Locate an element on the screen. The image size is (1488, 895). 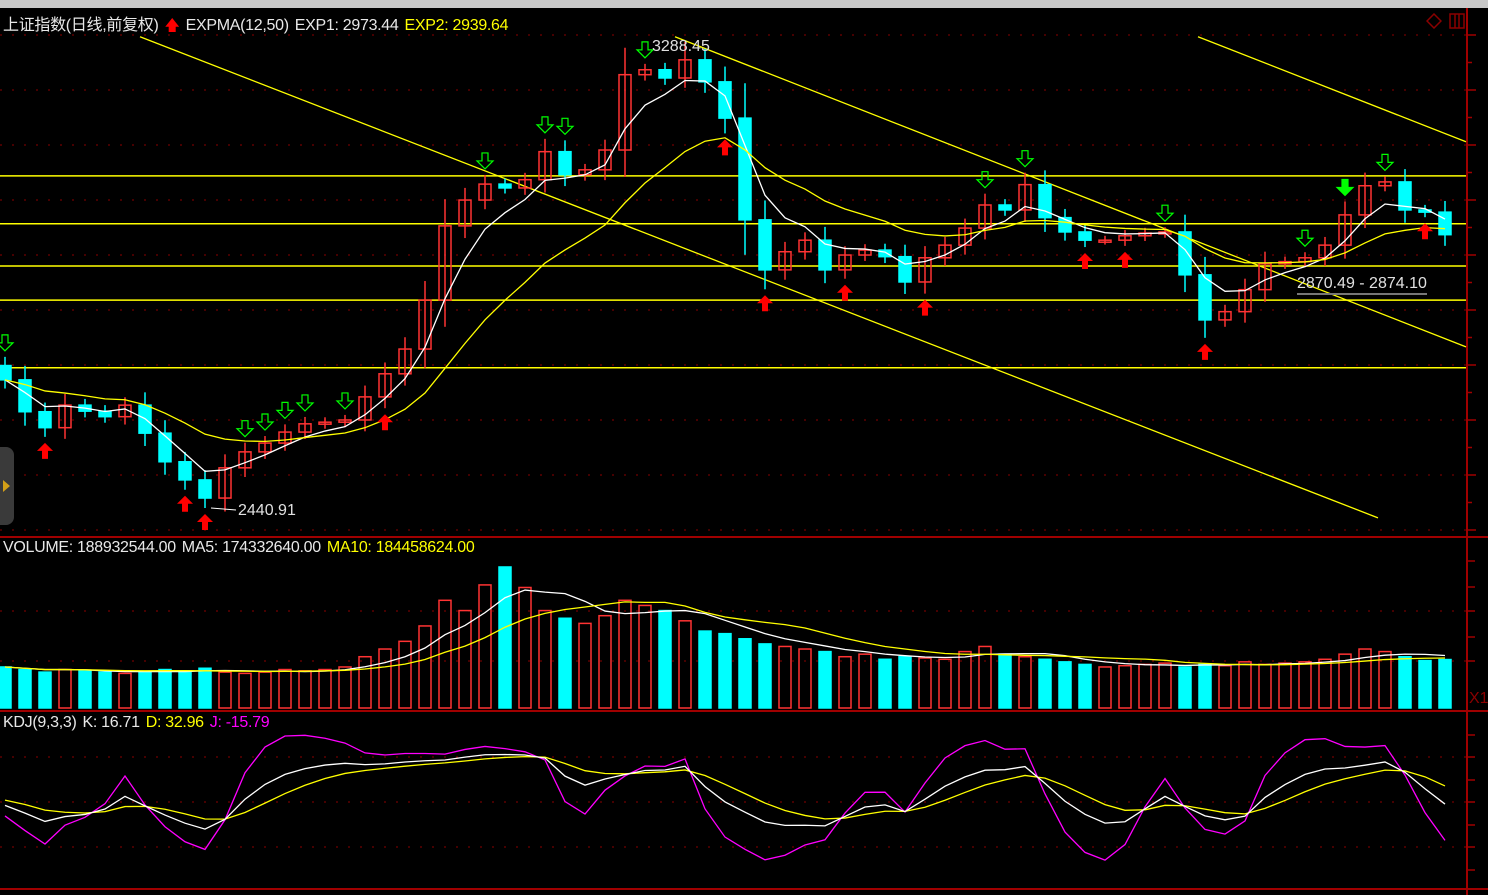
volume-value: VOLUME: 188932544.00 is located at coordinates (89, 547).